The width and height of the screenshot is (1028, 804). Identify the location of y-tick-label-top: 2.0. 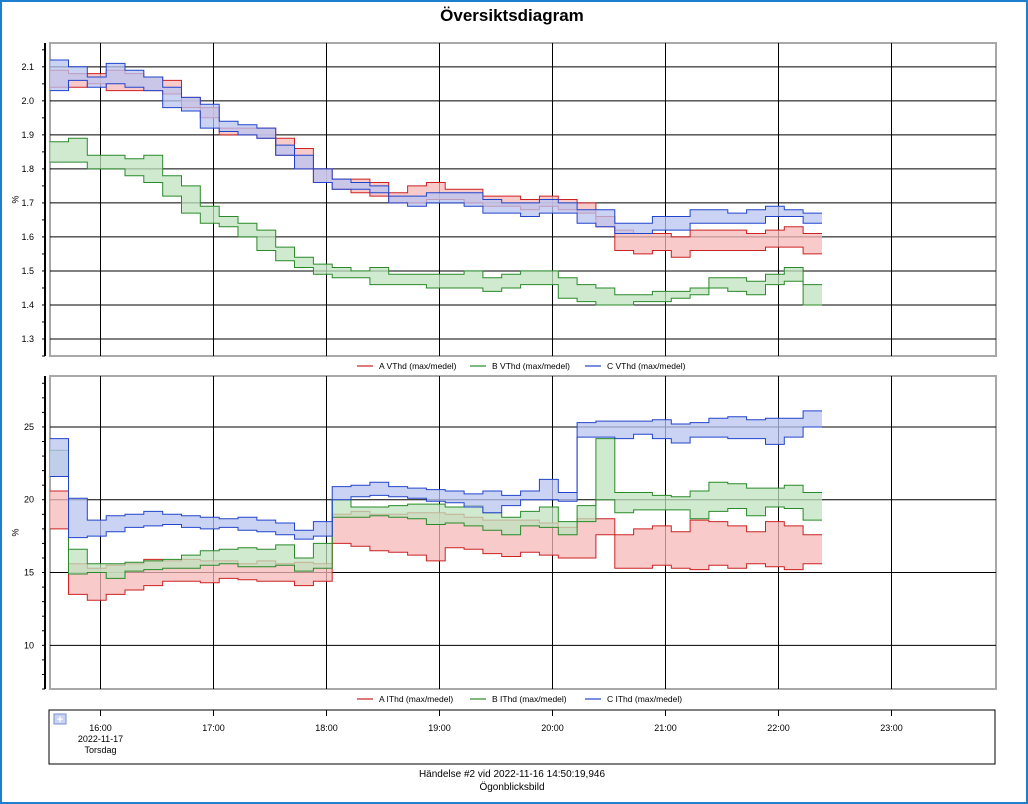
(27, 101).